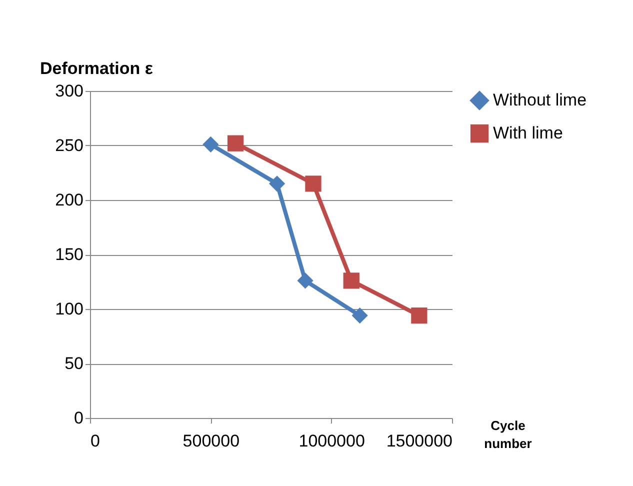 The image size is (633, 486). I want to click on y-tick-label: 200, so click(69, 200).